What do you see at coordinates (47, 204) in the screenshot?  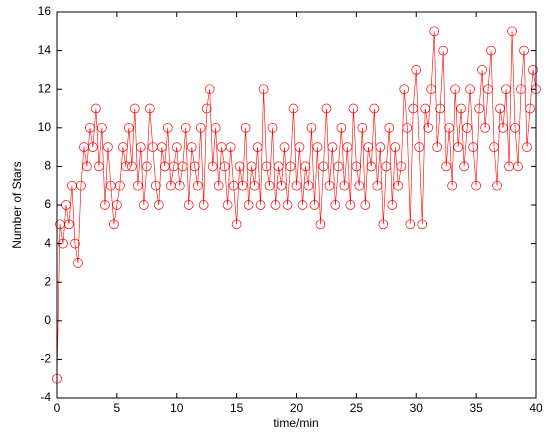 I see `y-tick-label: 6` at bounding box center [47, 204].